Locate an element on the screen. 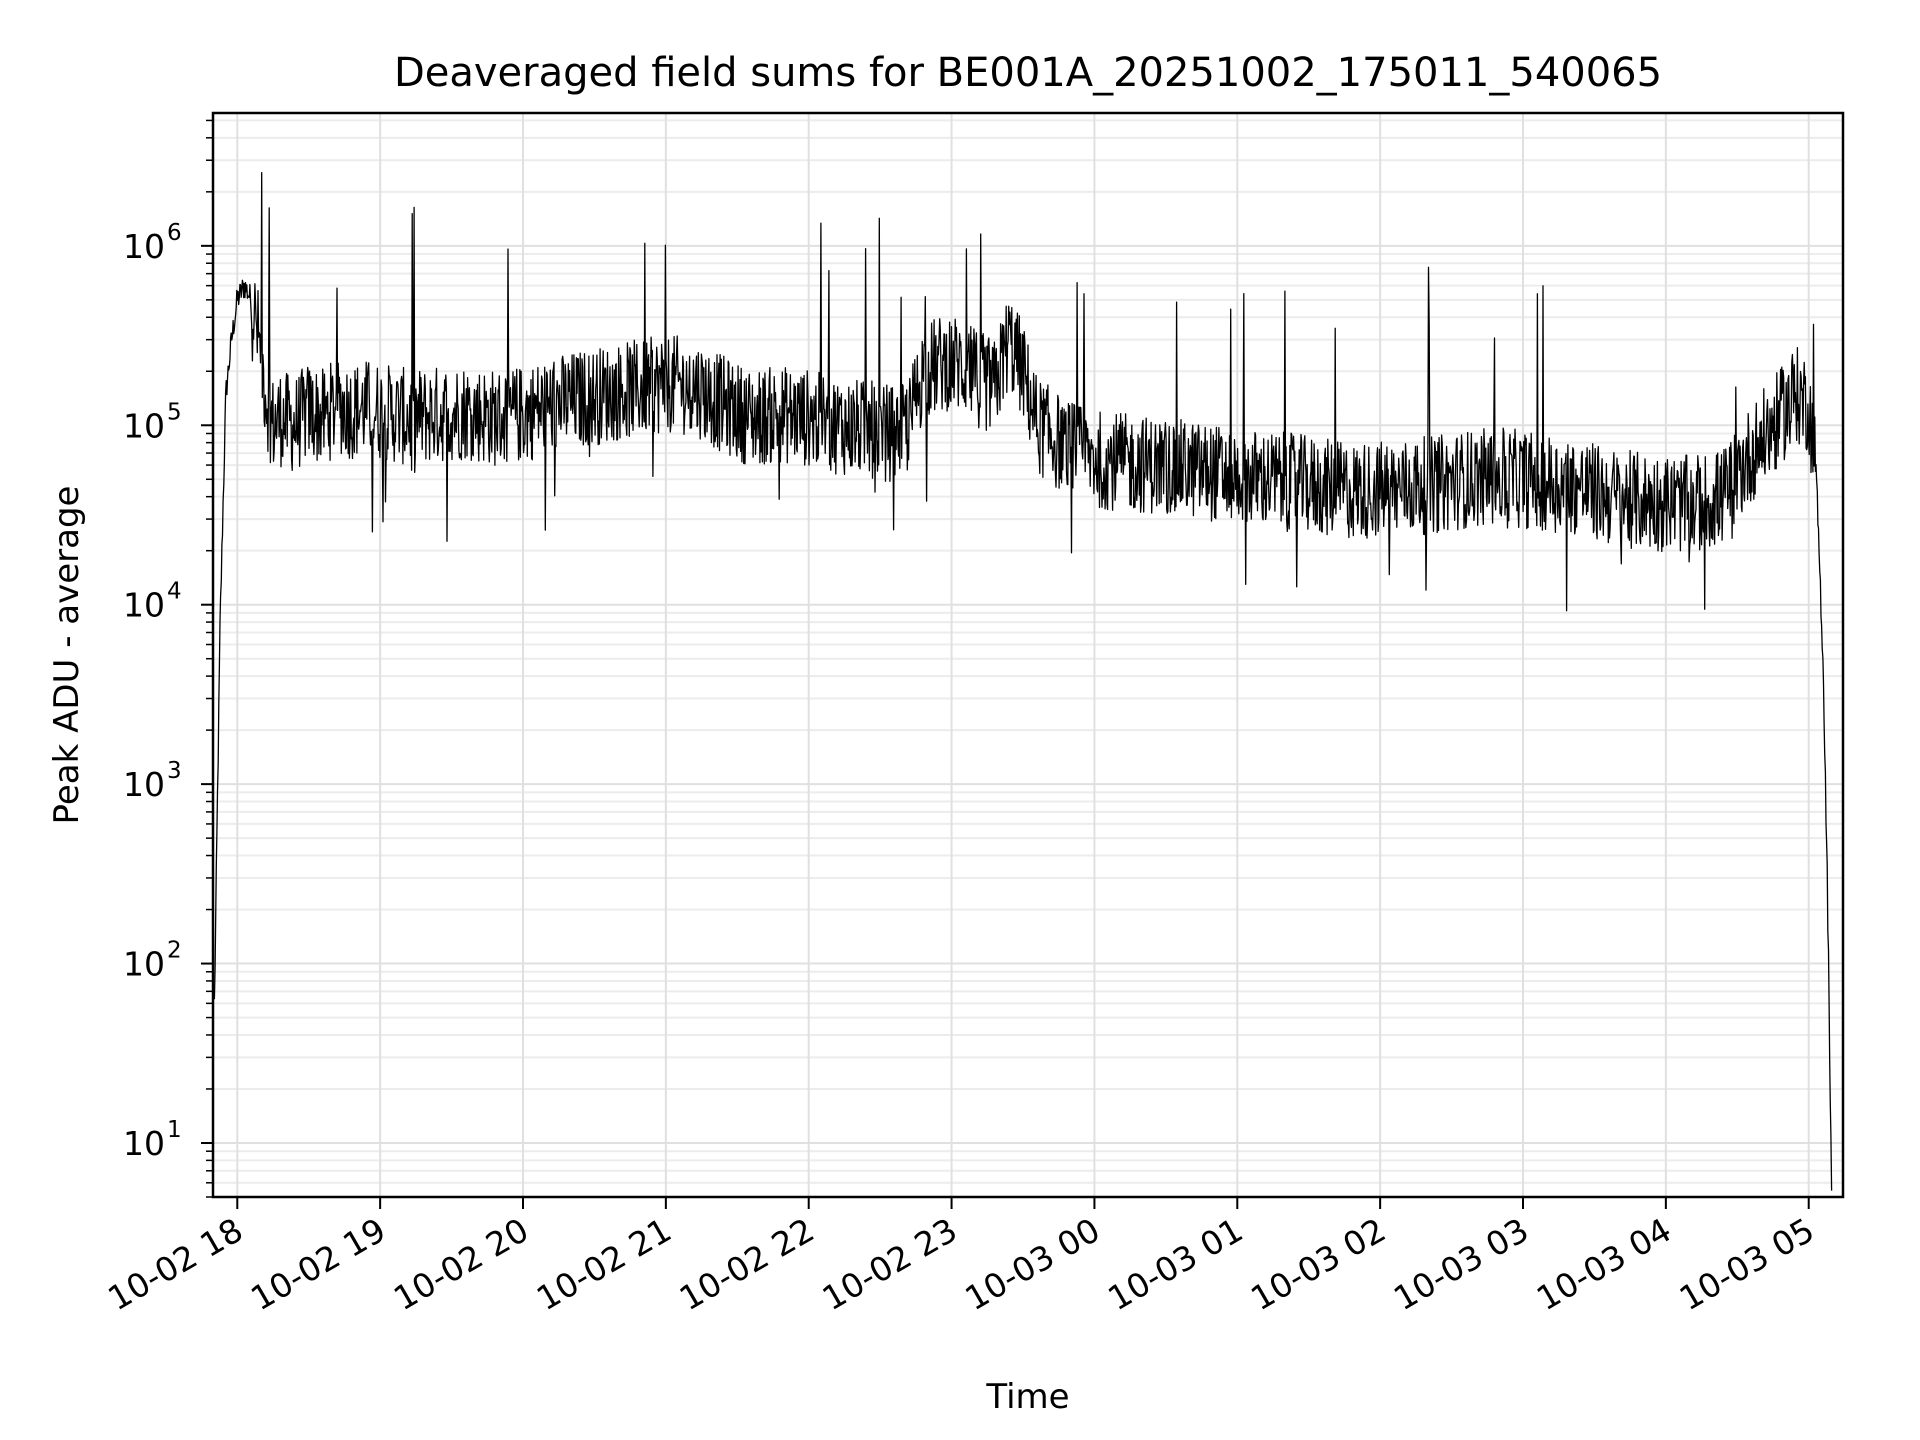  y-tick-exponent: 6 is located at coordinates (174, 233).